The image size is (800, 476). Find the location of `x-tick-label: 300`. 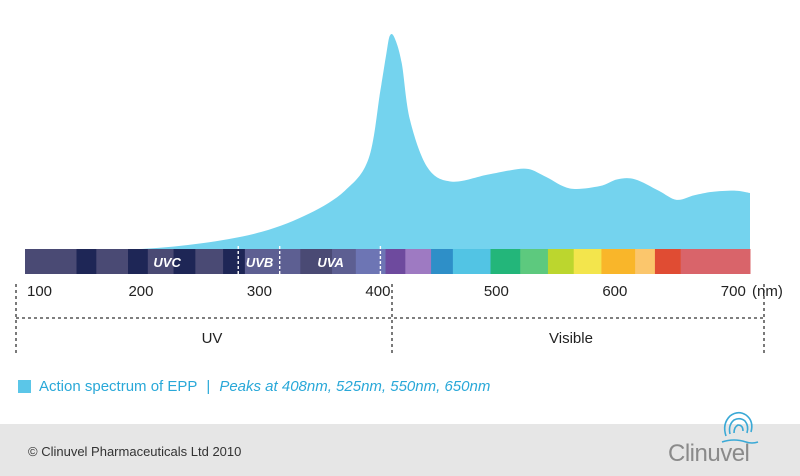

x-tick-label: 300 is located at coordinates (259, 291).